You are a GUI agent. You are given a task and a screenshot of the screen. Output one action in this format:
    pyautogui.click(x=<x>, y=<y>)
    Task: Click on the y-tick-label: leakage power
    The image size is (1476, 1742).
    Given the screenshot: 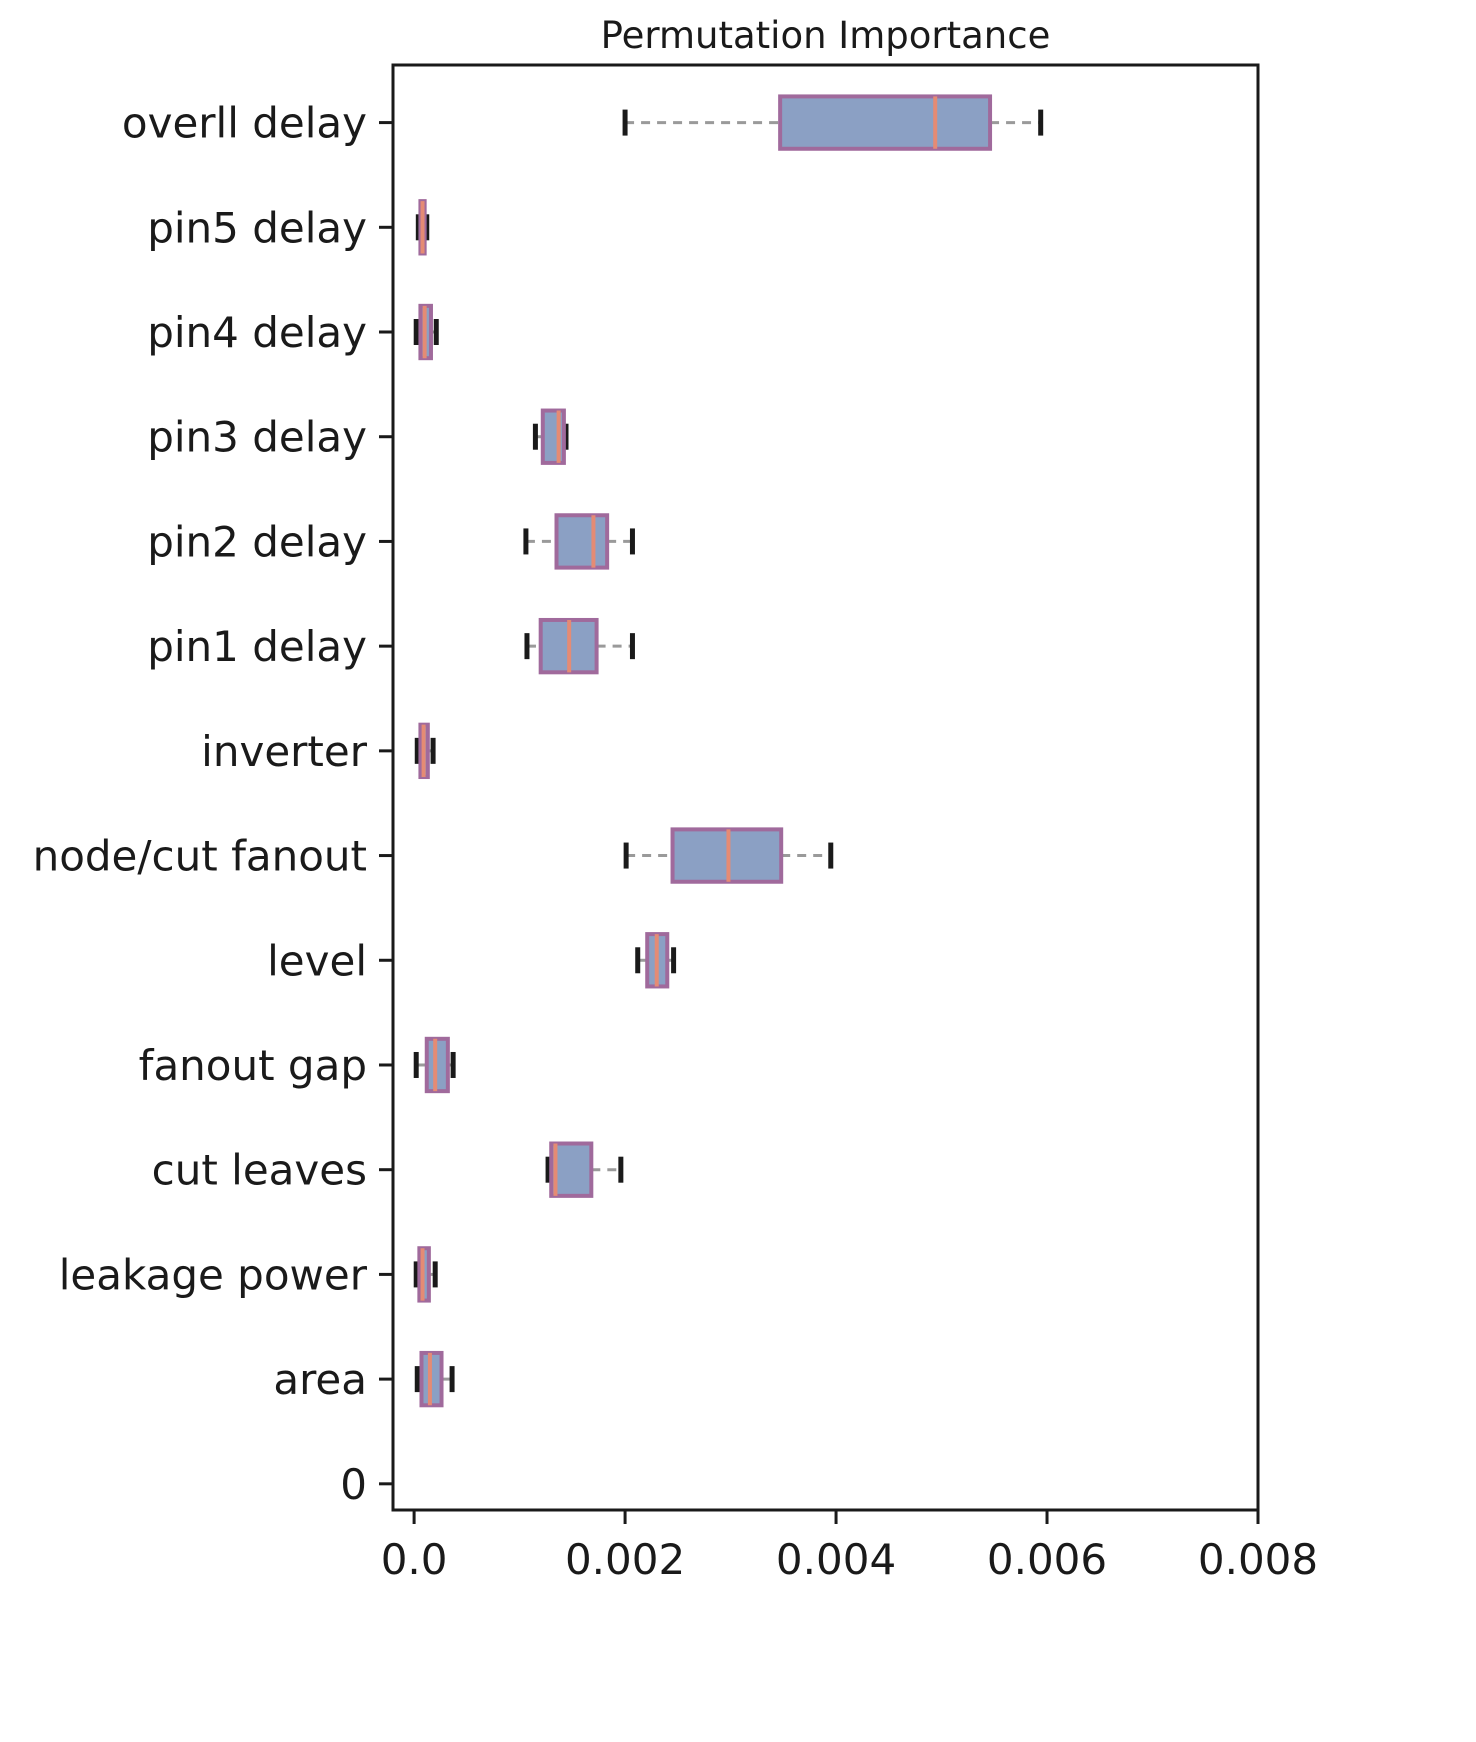 What is the action you would take?
    pyautogui.click(x=213, y=1274)
    